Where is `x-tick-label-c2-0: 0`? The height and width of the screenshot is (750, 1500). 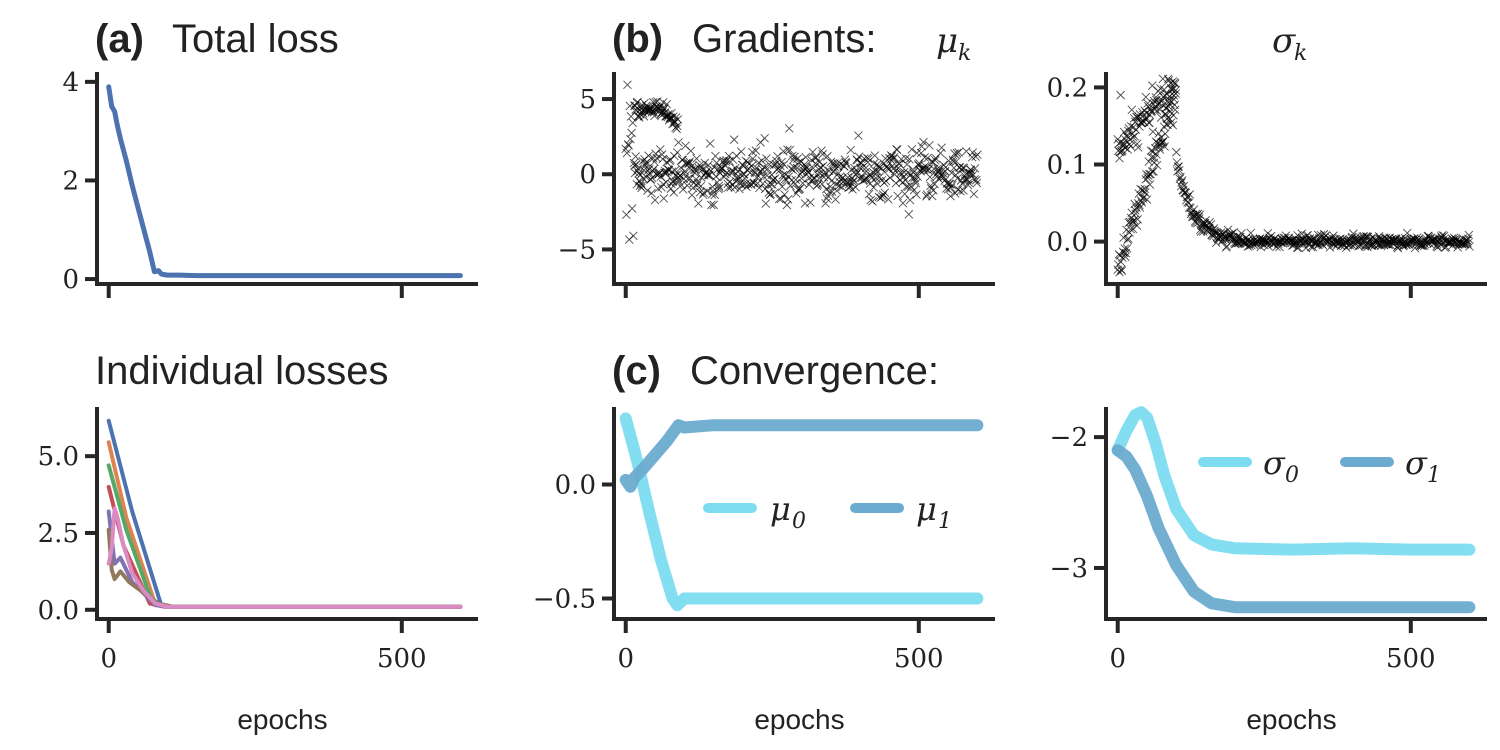 x-tick-label-c2-0: 0 is located at coordinates (1117, 659).